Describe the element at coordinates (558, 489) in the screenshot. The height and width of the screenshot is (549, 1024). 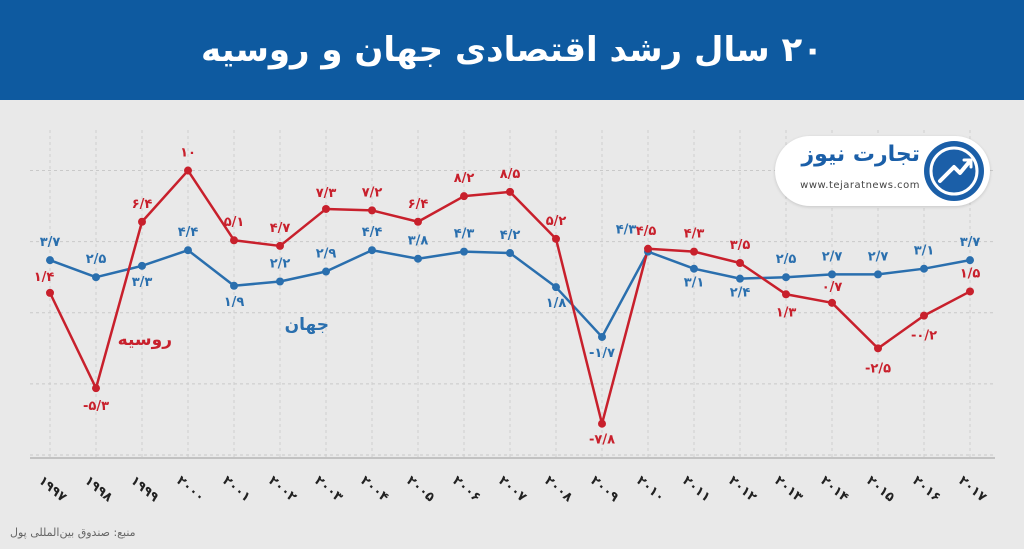
I see `x-tick-label: ۲۰۰۸` at that location.